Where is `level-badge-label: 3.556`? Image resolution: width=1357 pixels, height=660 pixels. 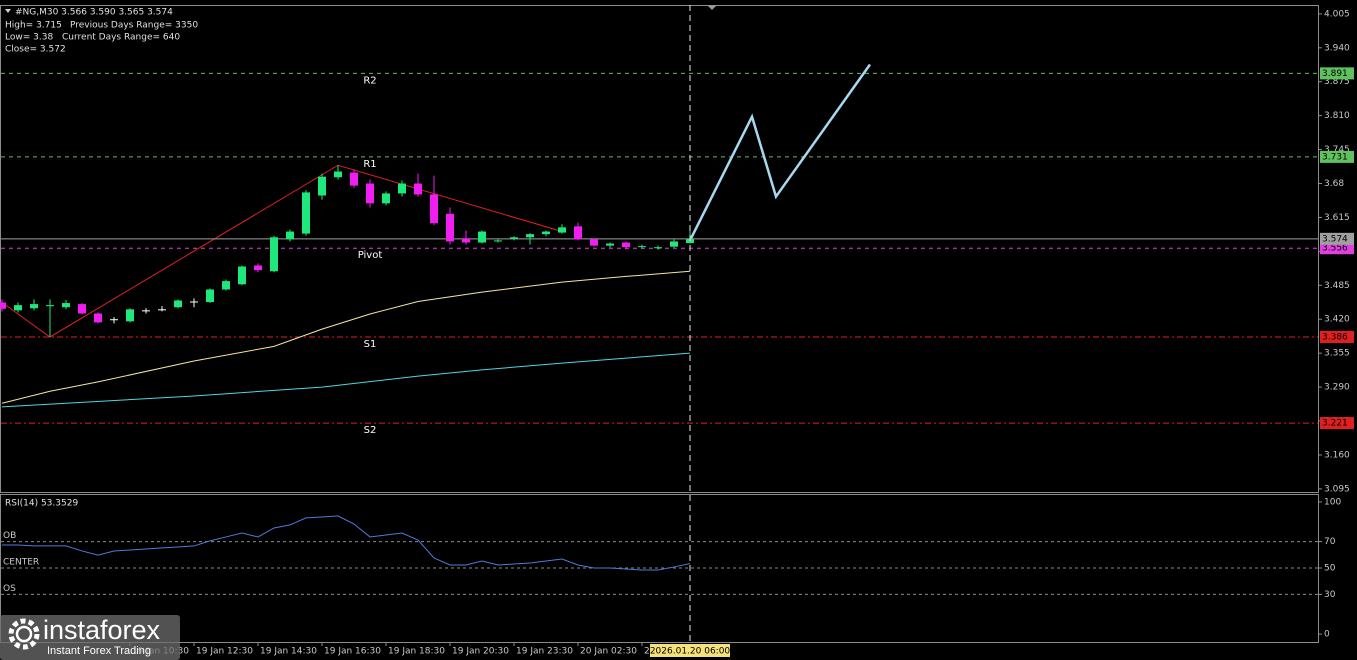 level-badge-label: 3.556 is located at coordinates (1335, 249).